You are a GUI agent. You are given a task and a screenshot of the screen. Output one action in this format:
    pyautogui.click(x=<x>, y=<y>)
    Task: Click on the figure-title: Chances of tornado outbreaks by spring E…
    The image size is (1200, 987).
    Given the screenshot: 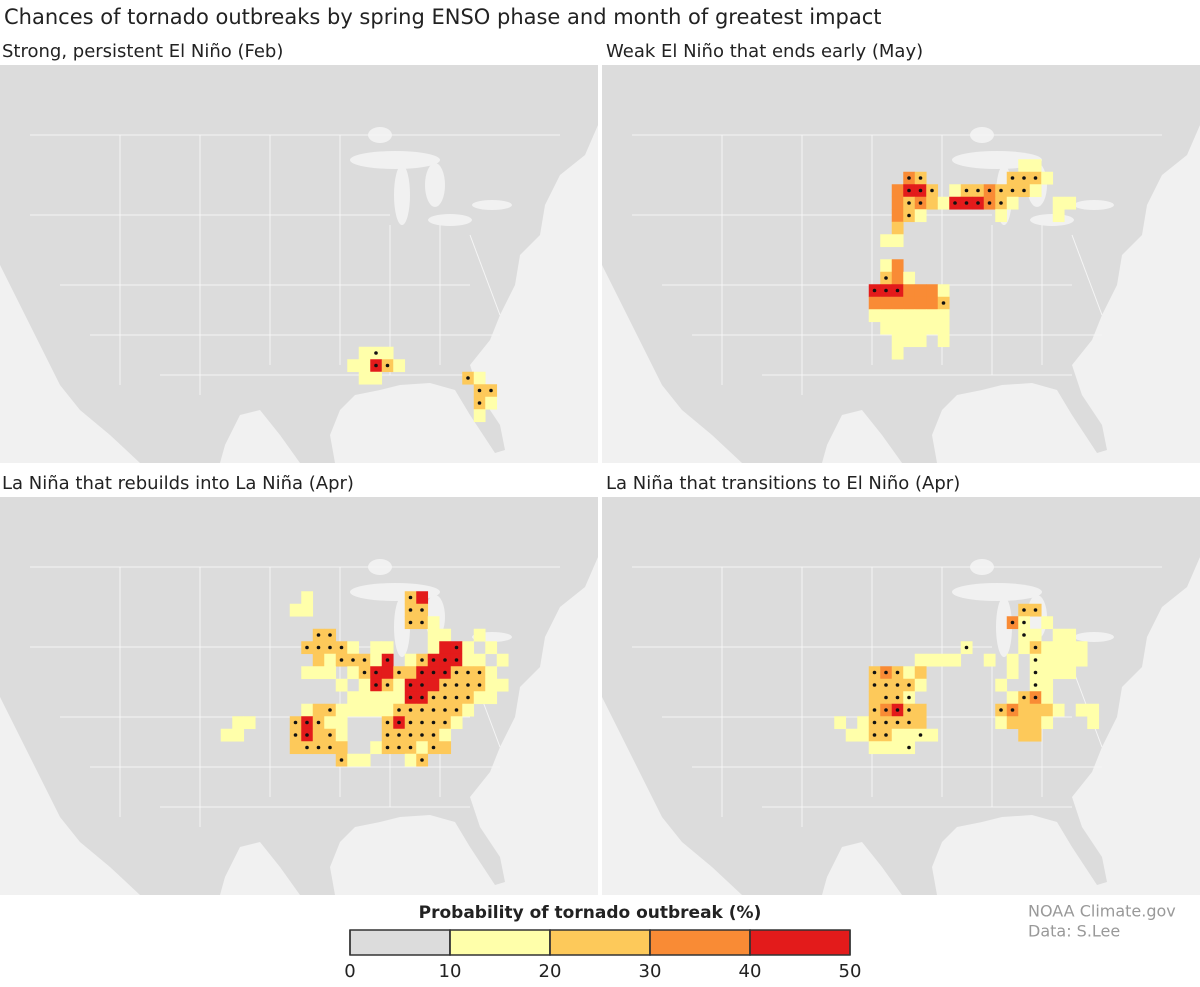 What is the action you would take?
    pyautogui.click(x=443, y=17)
    